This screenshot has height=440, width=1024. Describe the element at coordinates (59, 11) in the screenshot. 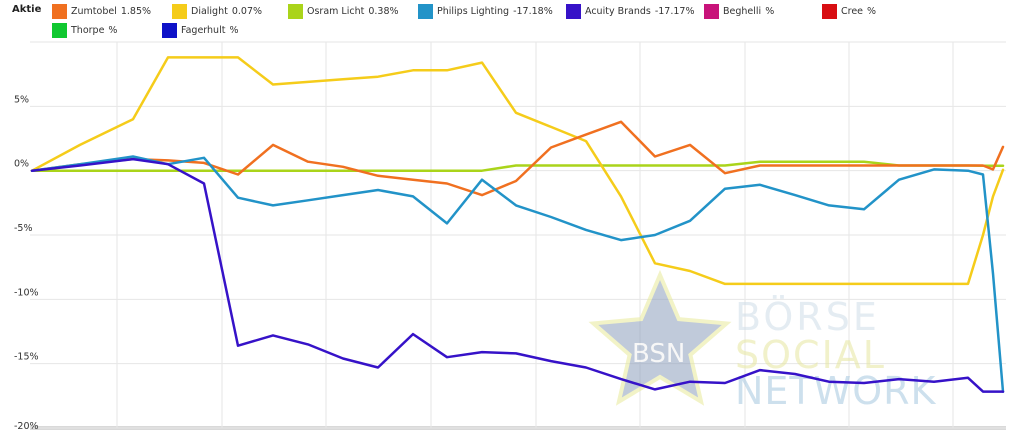

I see `legend-swatch-zumtobel` at that location.